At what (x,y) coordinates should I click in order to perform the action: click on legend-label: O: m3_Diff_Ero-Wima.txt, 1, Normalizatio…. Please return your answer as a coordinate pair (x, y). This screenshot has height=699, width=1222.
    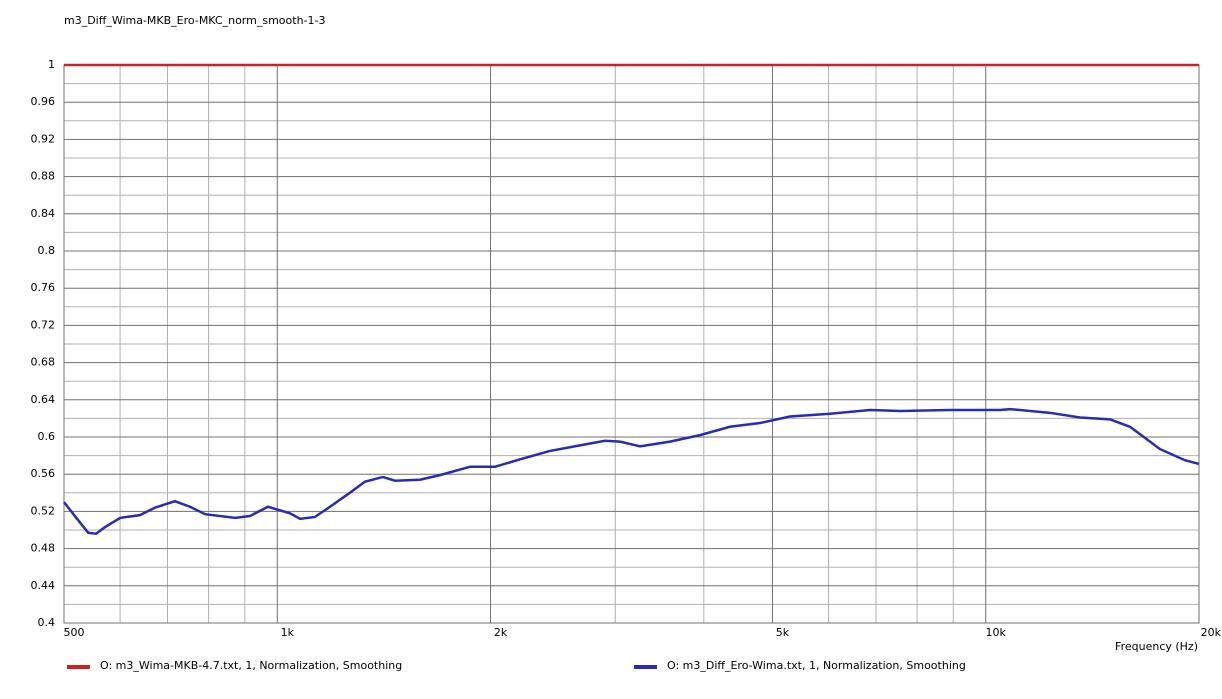
    Looking at the image, I should click on (816, 665).